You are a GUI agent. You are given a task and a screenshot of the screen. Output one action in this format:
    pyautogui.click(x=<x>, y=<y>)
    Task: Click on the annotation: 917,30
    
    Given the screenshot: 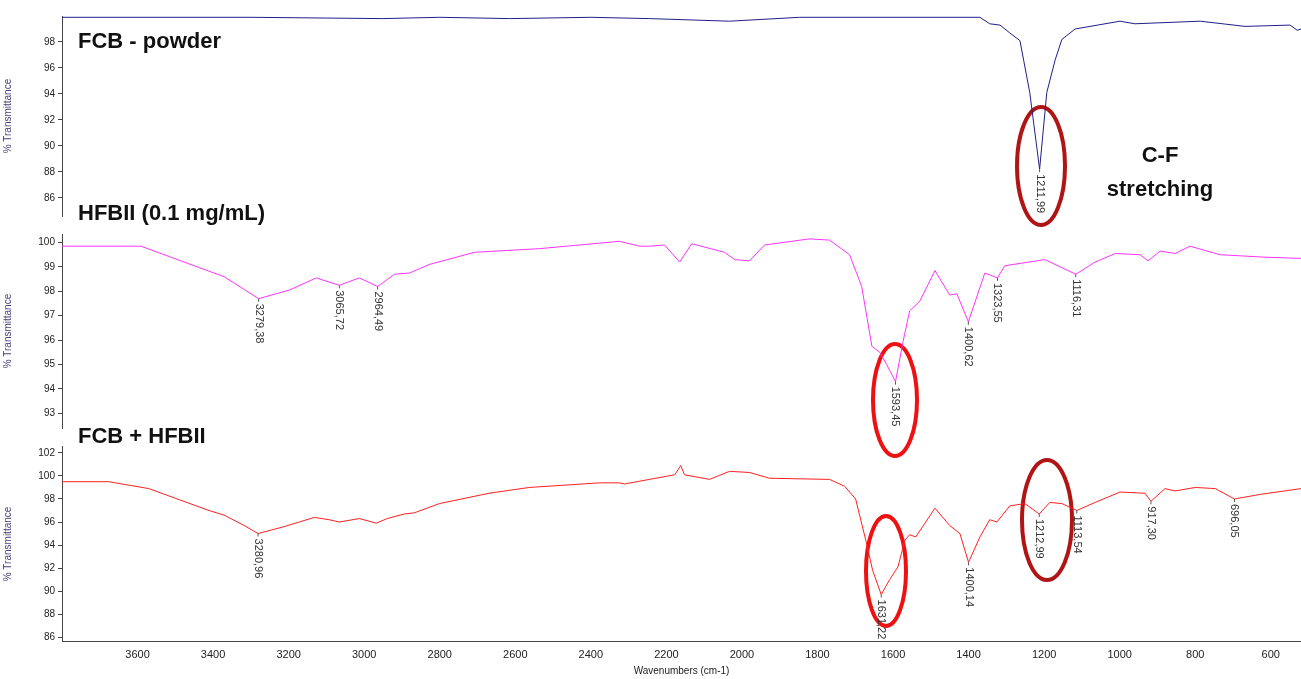 What is the action you would take?
    pyautogui.click(x=1151, y=523)
    